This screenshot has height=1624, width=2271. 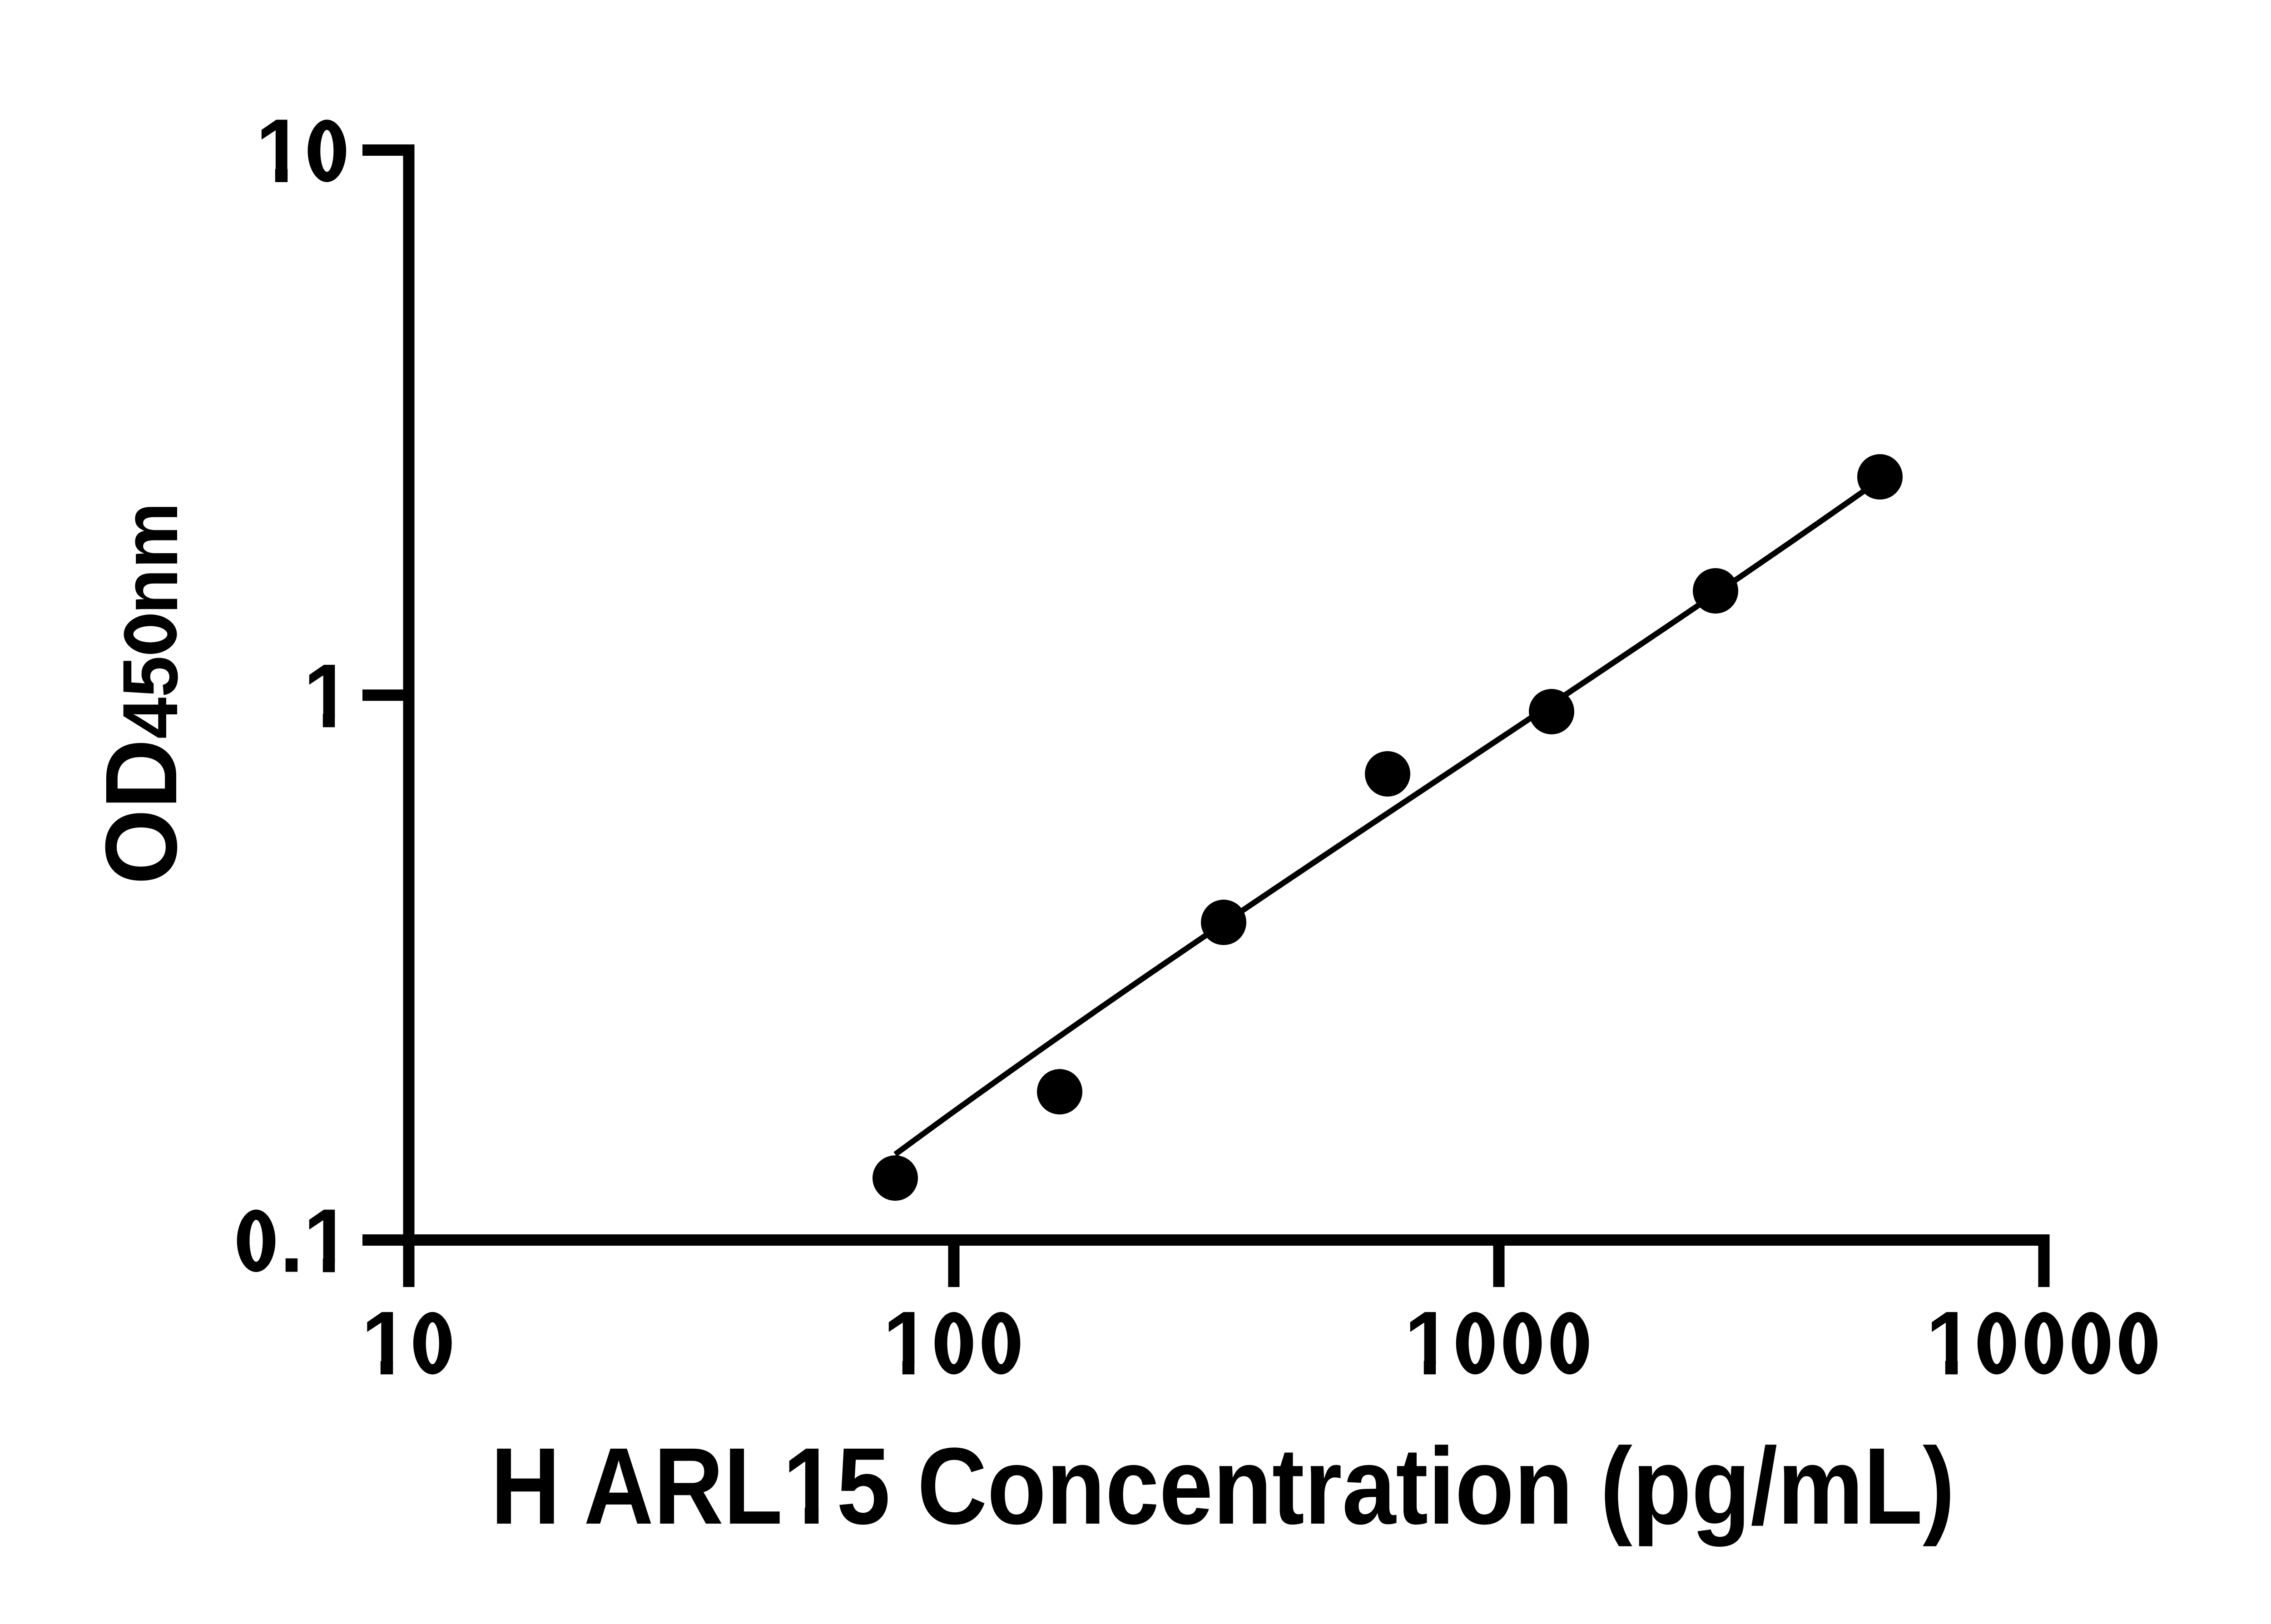 I want to click on svg-text: OD, so click(x=141, y=812).